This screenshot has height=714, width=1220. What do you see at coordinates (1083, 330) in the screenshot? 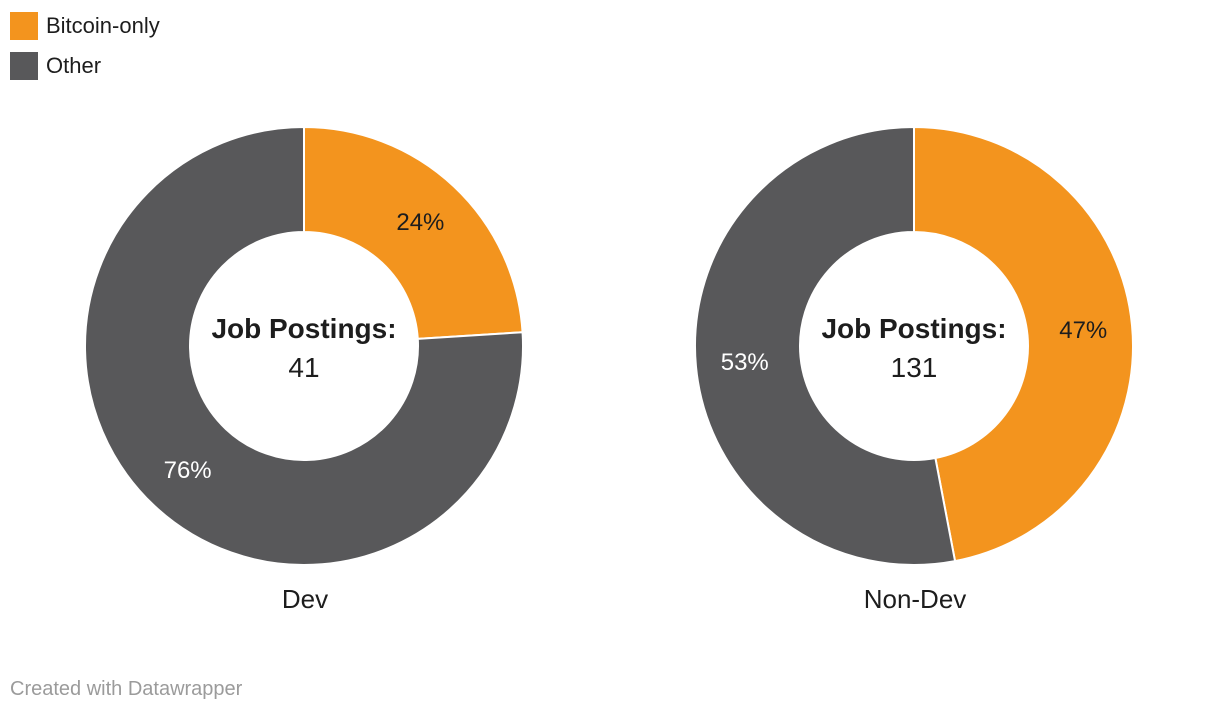
I see `slice-label: 47%` at bounding box center [1083, 330].